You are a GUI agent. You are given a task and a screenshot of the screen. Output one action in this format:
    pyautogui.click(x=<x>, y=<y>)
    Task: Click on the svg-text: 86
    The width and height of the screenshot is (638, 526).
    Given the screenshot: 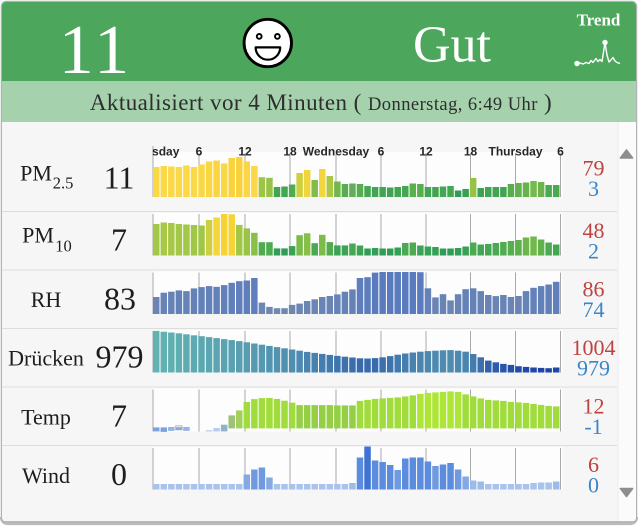 What is the action you would take?
    pyautogui.click(x=594, y=288)
    